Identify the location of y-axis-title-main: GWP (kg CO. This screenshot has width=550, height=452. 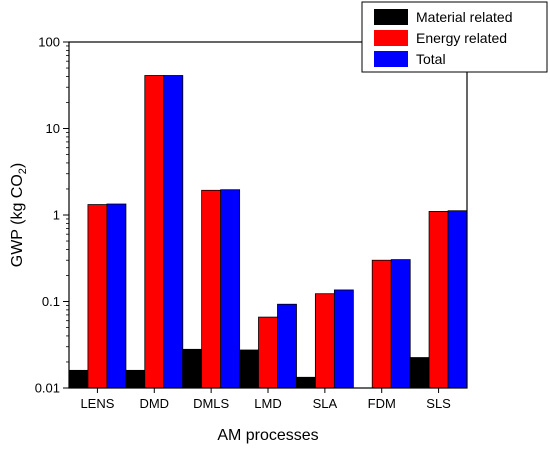
(17, 220).